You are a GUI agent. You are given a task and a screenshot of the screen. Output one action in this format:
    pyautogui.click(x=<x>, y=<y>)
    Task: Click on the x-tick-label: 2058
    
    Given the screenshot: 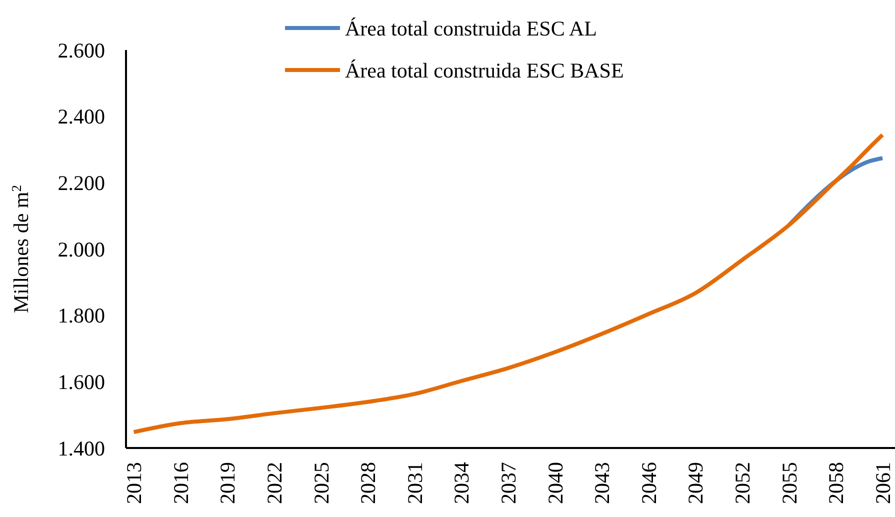 What is the action you would take?
    pyautogui.click(x=836, y=483)
    